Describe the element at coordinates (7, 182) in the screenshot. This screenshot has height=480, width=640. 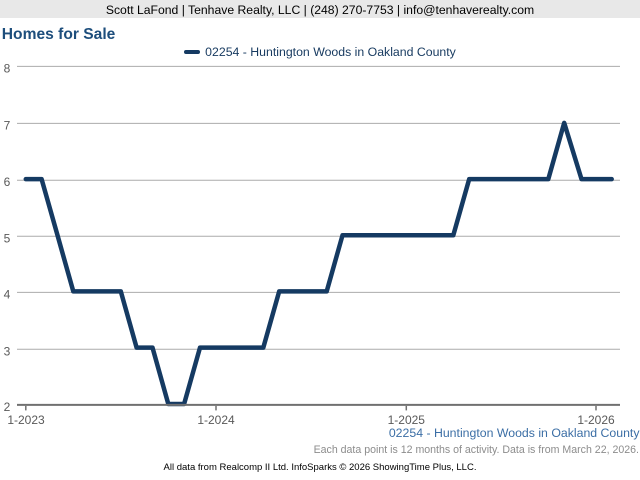
I see `svg-text: 6` at that location.